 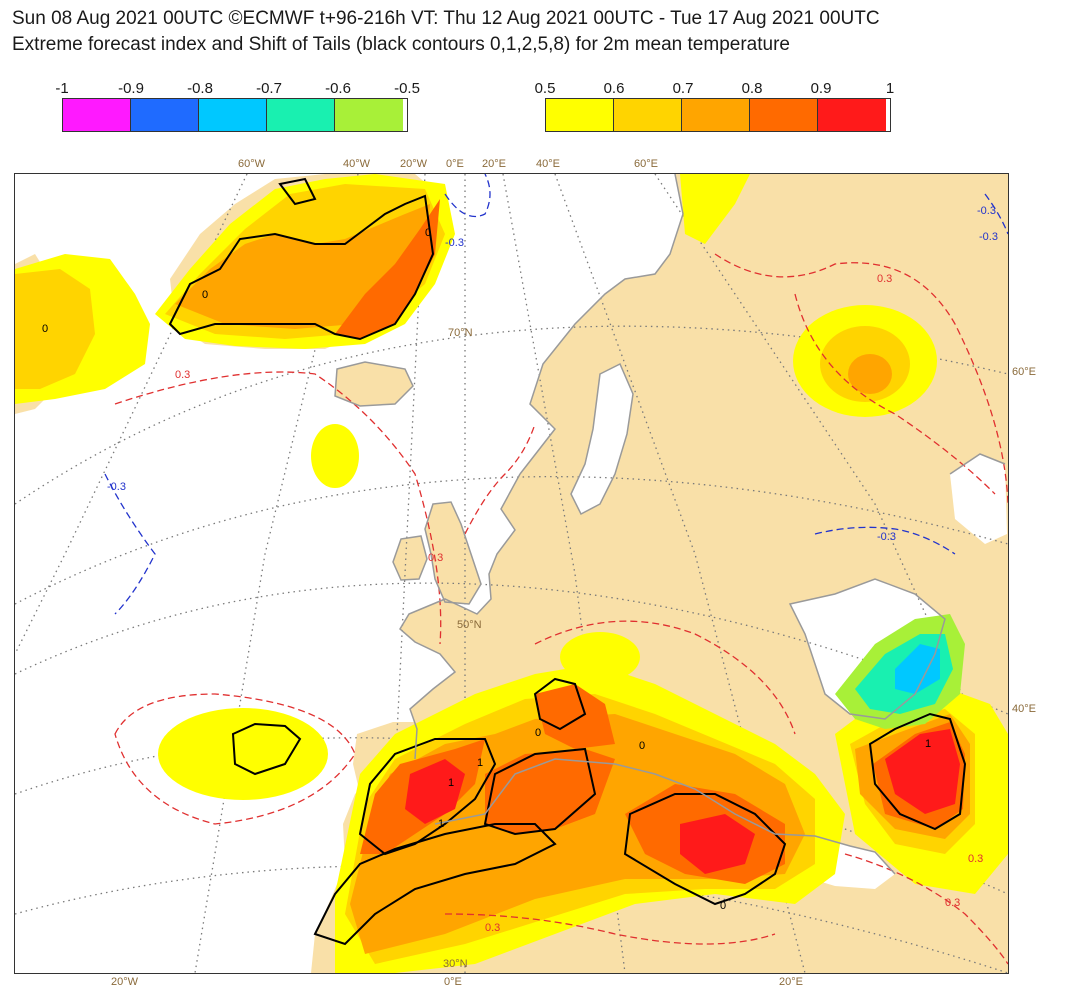 What do you see at coordinates (62, 88) in the screenshot?
I see `legend-tick-label: -1` at bounding box center [62, 88].